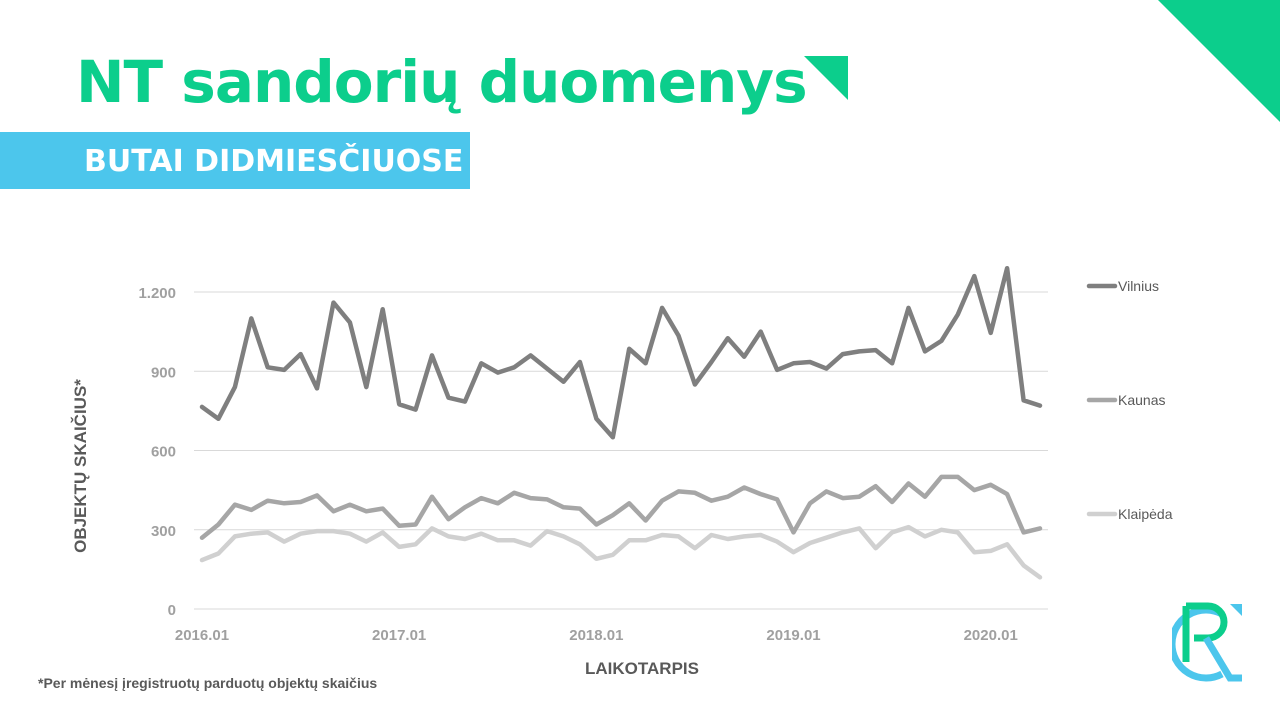 The height and width of the screenshot is (720, 1280). I want to click on y-tick-label: 1.200, so click(157, 293).